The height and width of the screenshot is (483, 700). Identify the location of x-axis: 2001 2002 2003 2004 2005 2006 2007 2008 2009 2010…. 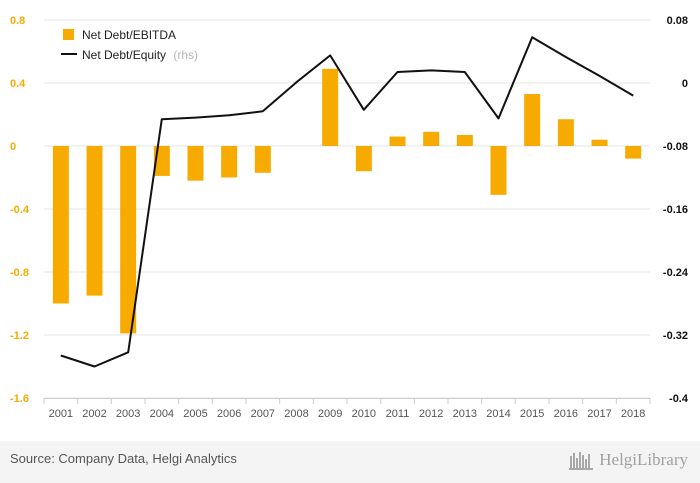
(347, 409).